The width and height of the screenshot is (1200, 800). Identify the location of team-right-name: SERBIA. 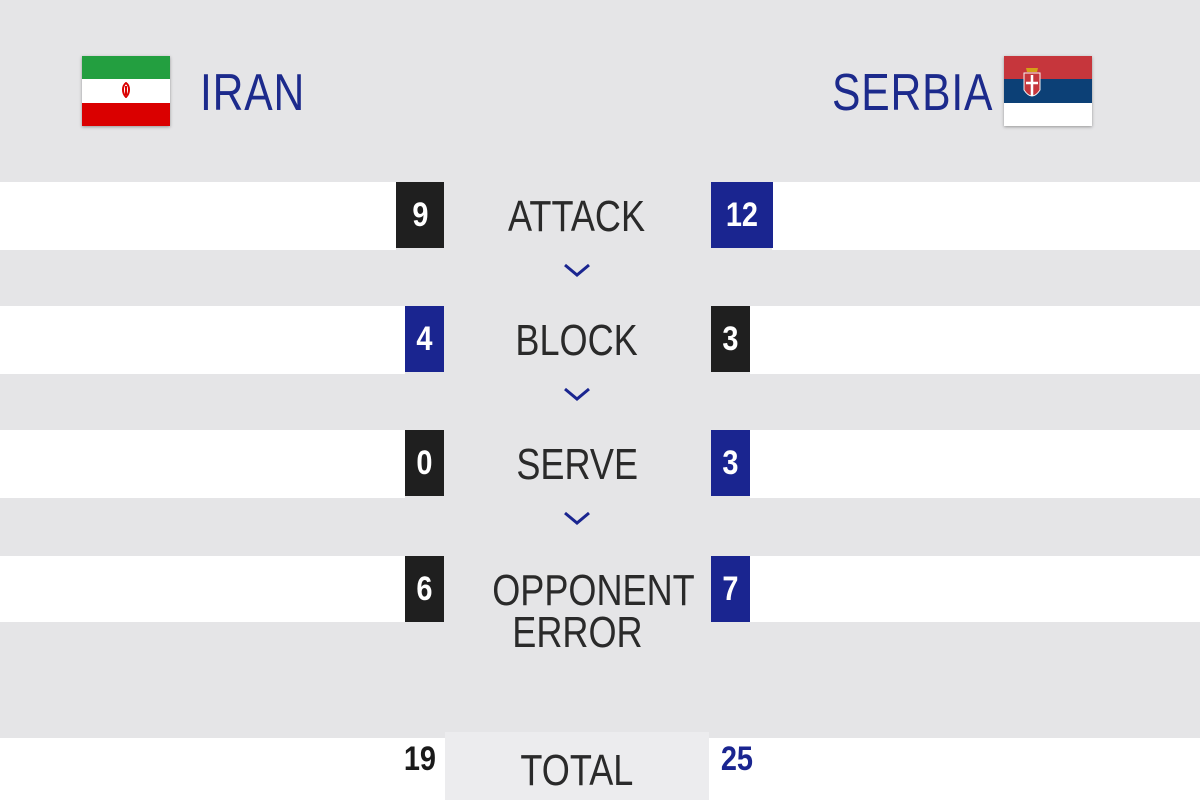
(913, 93).